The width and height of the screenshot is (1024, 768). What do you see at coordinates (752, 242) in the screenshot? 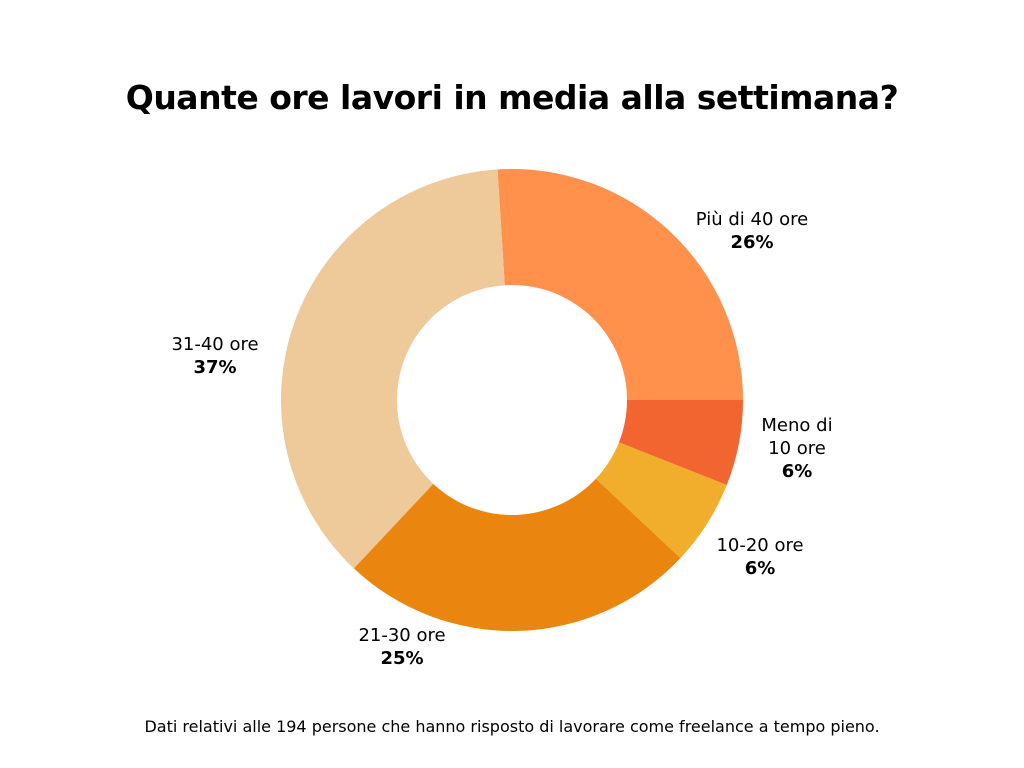
I see `value-label: 26%` at bounding box center [752, 242].